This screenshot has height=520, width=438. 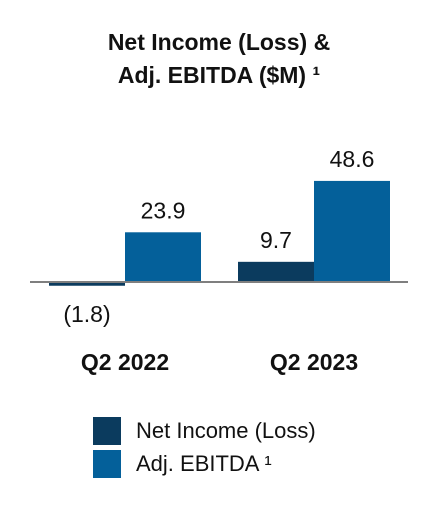 What do you see at coordinates (276, 240) in the screenshot?
I see `value-label-net-income-loss-q2-2023: 9.7` at bounding box center [276, 240].